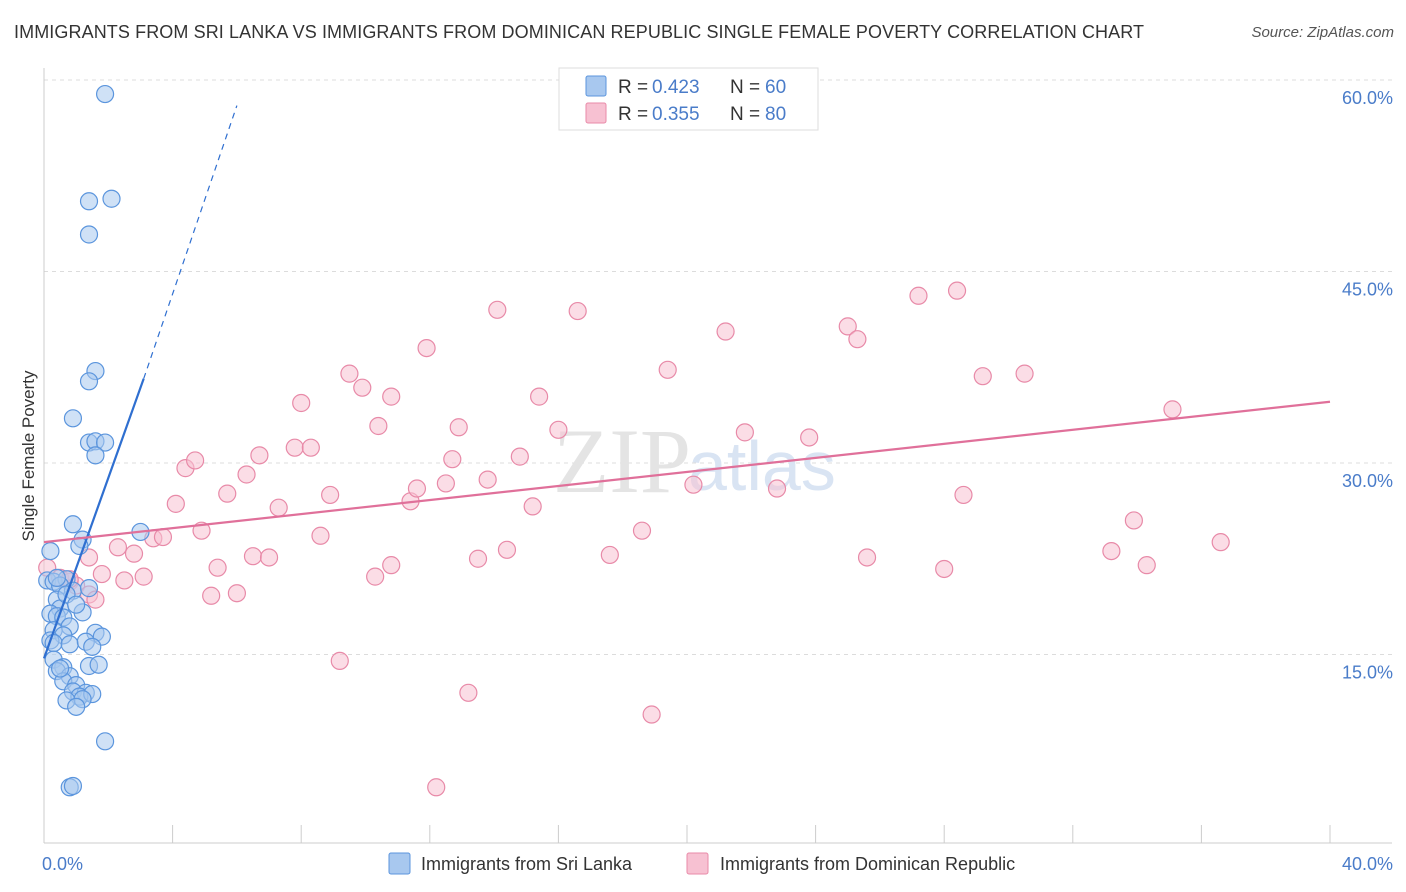 The width and height of the screenshot is (1406, 892). Describe the element at coordinates (633, 87) in the screenshot. I see `legend-r-label-sri-lanka: R =` at that location.